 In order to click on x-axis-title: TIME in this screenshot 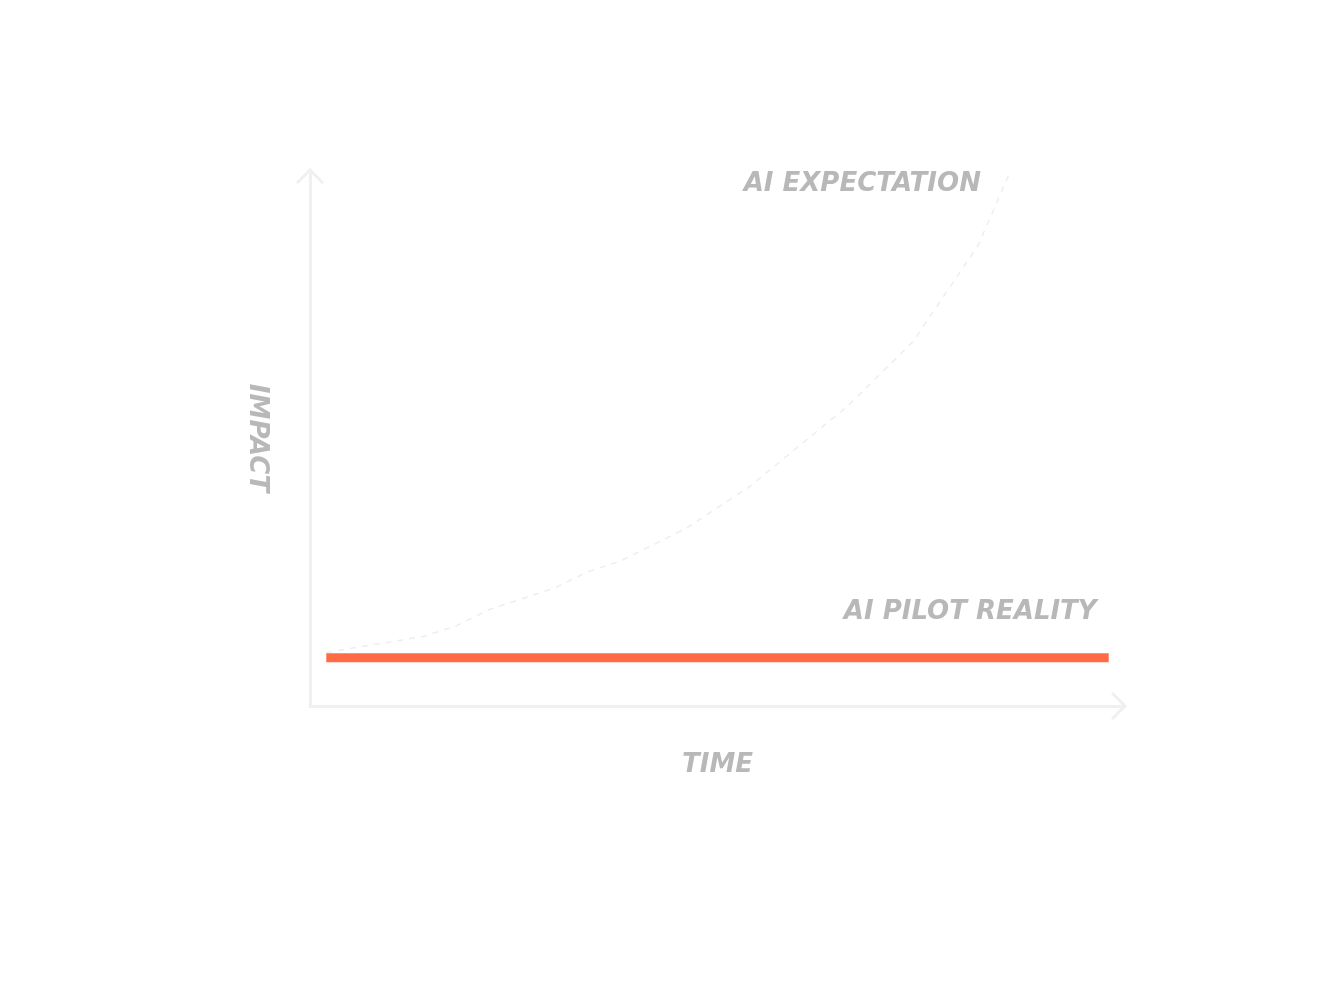, I will do `click(717, 763)`.